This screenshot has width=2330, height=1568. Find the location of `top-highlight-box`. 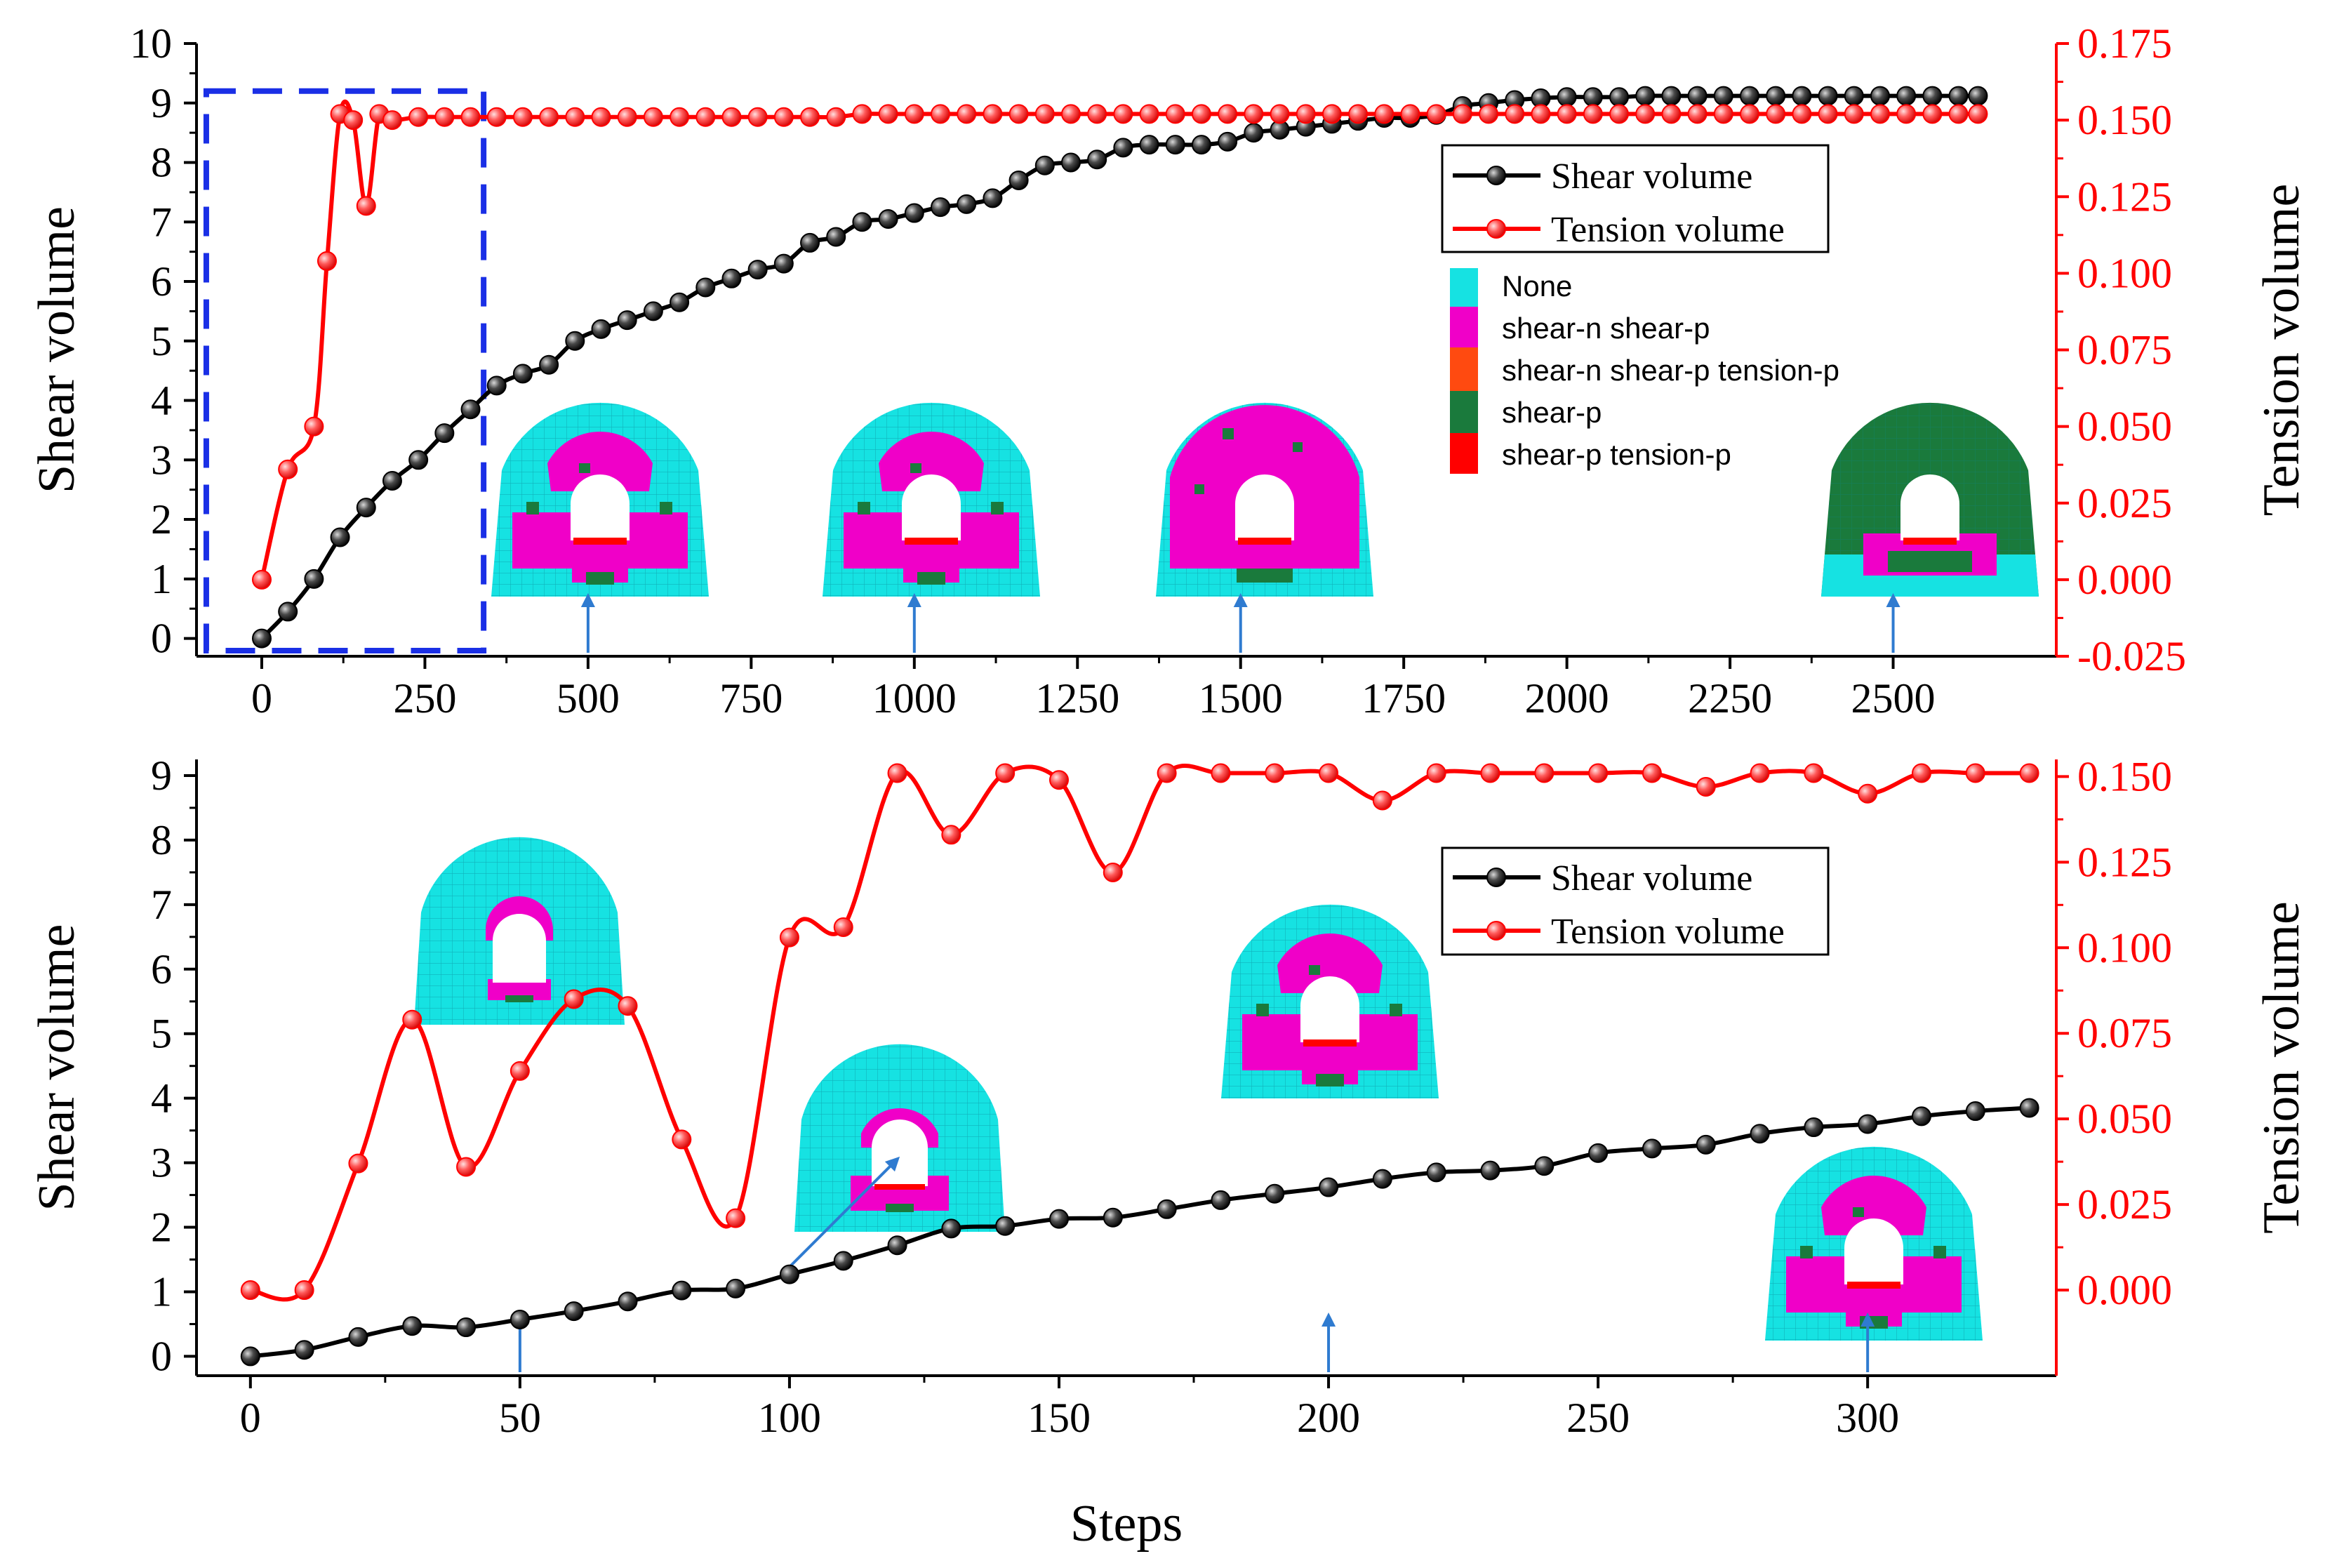

top-highlight-box is located at coordinates (345, 370).